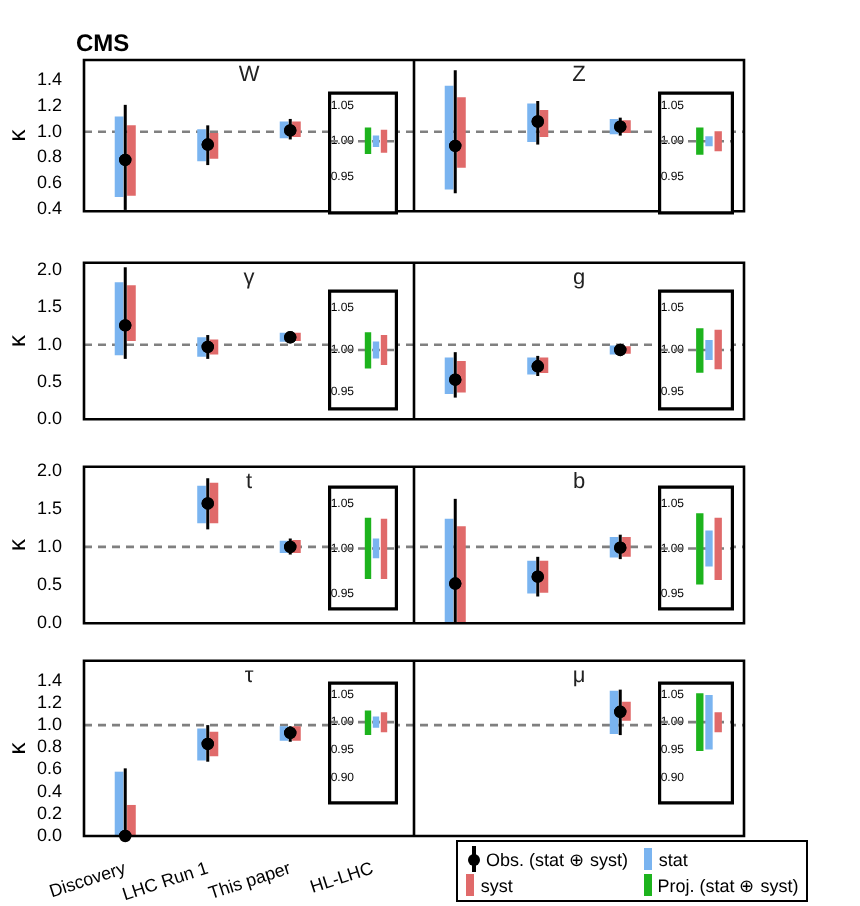 This screenshot has width=860, height=906. Describe the element at coordinates (579, 277) in the screenshot. I see `annotation: g` at that location.